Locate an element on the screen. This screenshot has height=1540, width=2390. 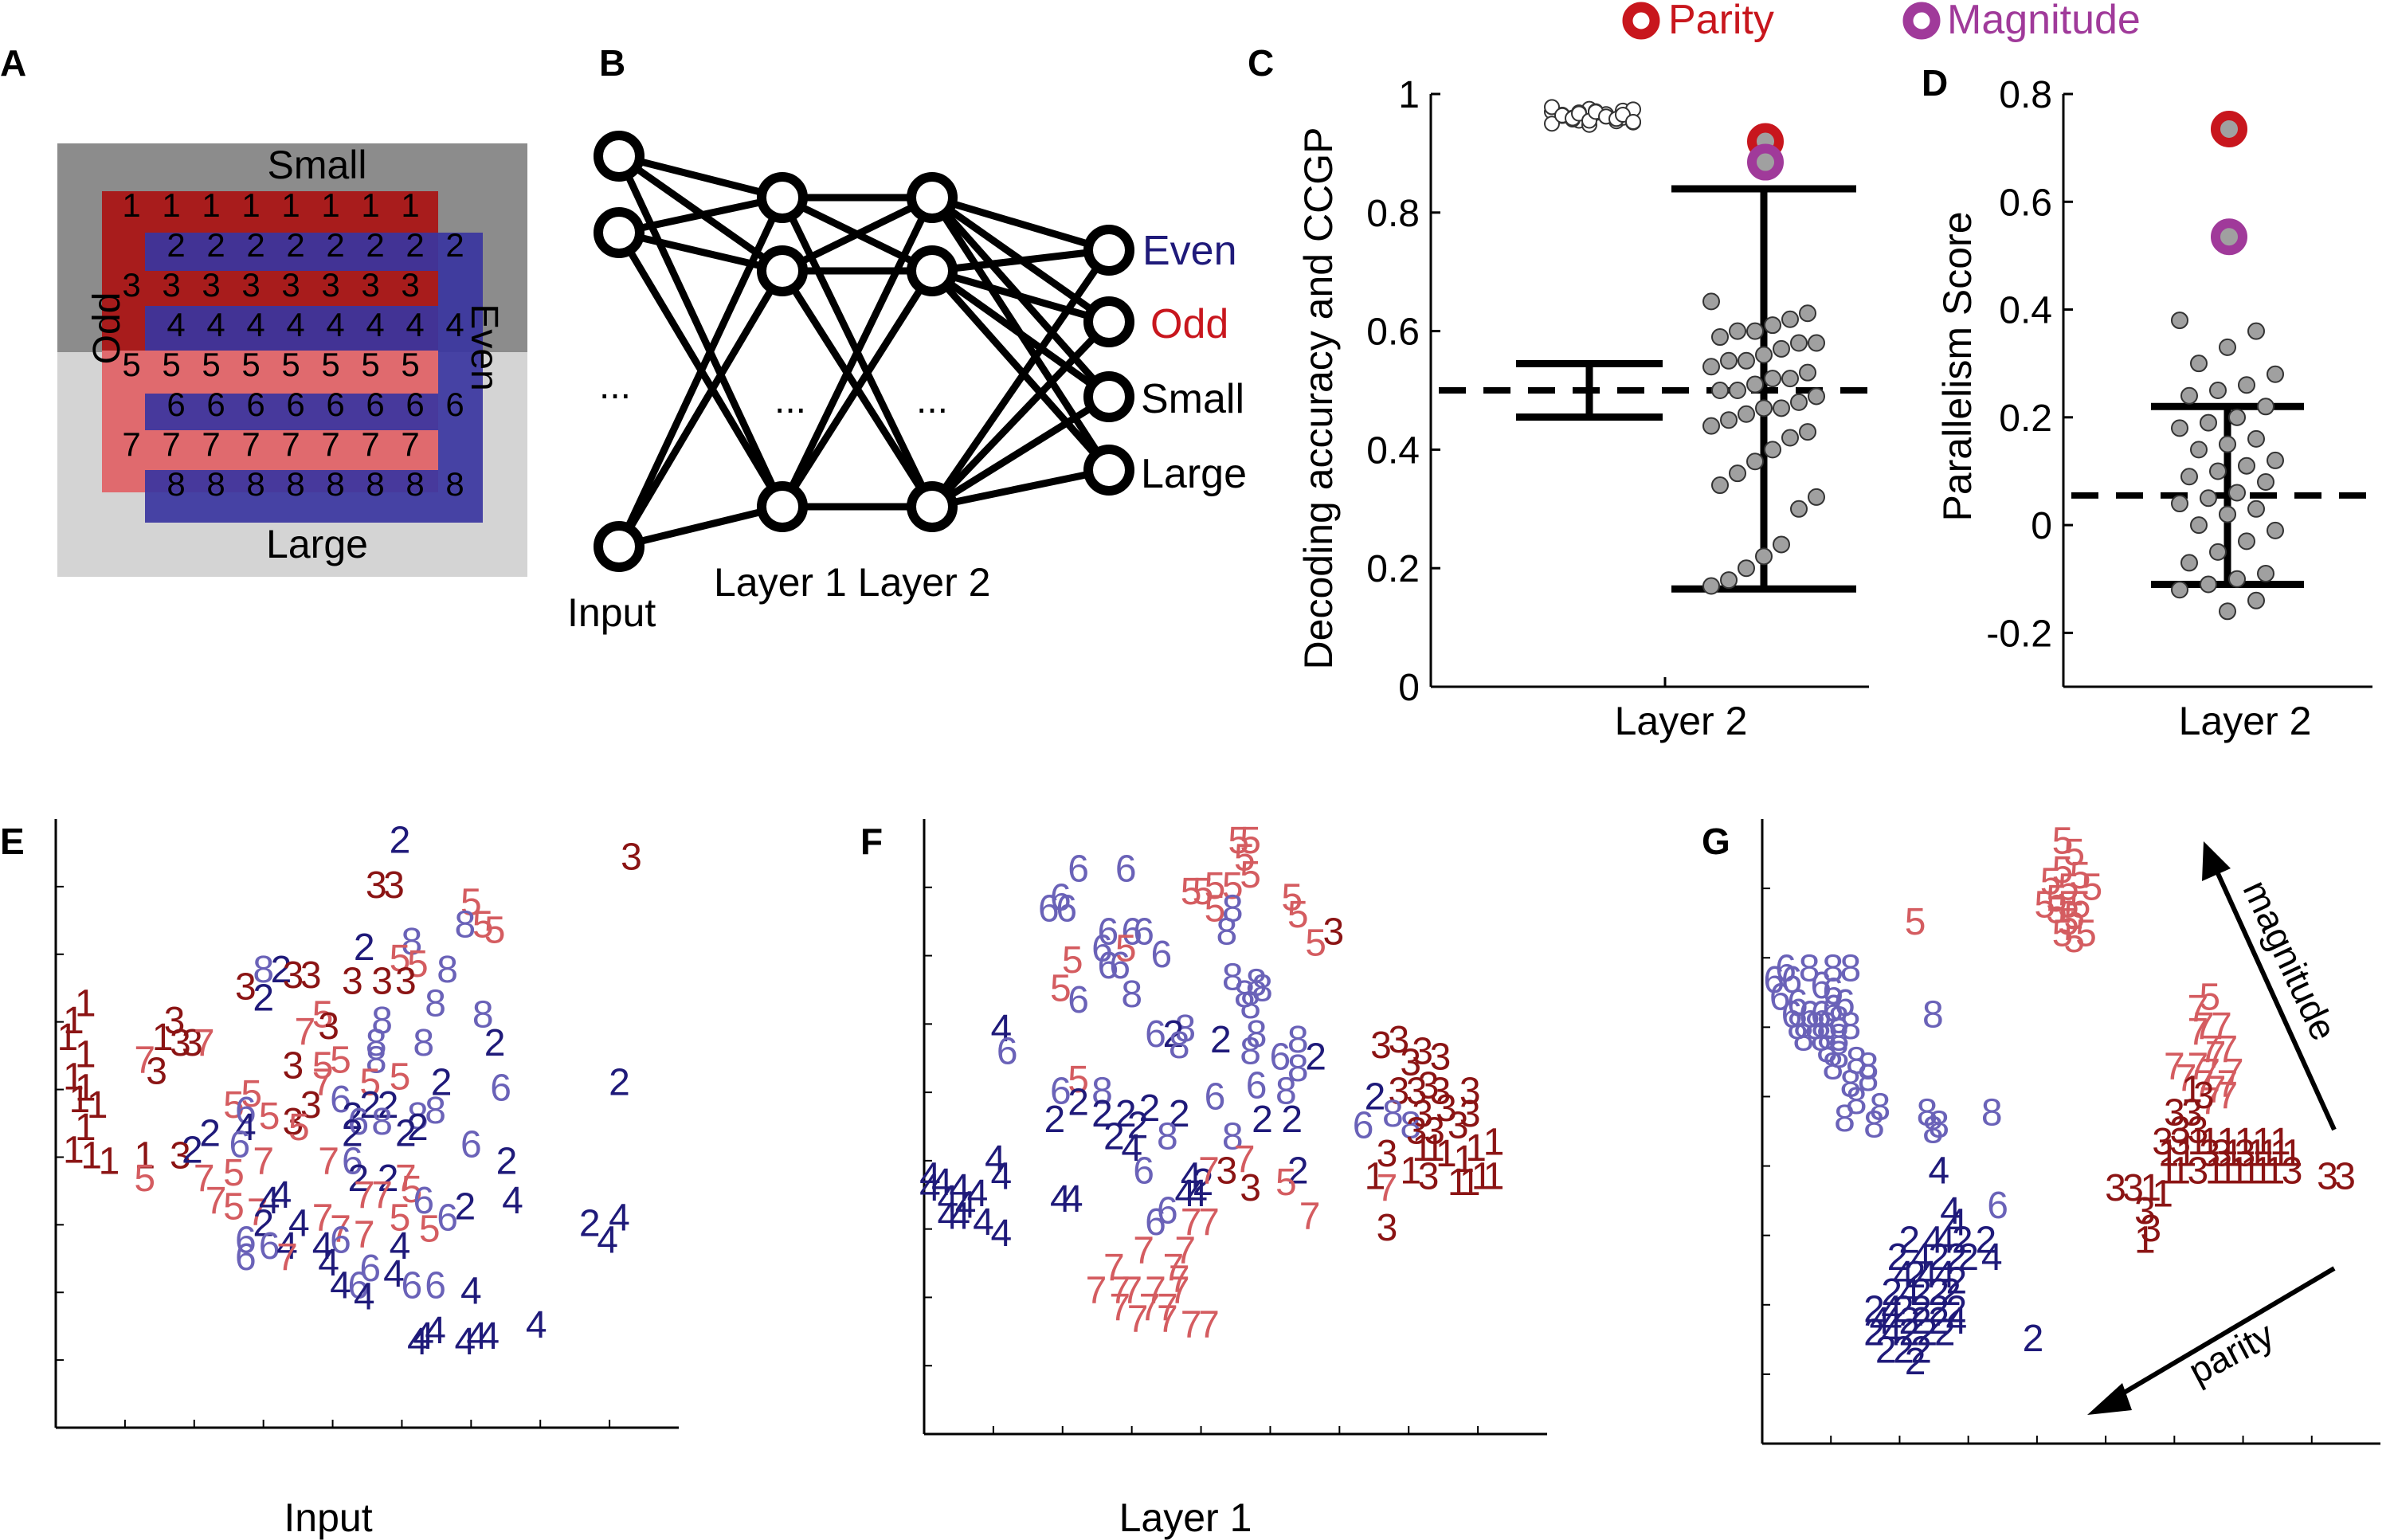
digit-row-5-glyph: 5 is located at coordinates (250, 364).